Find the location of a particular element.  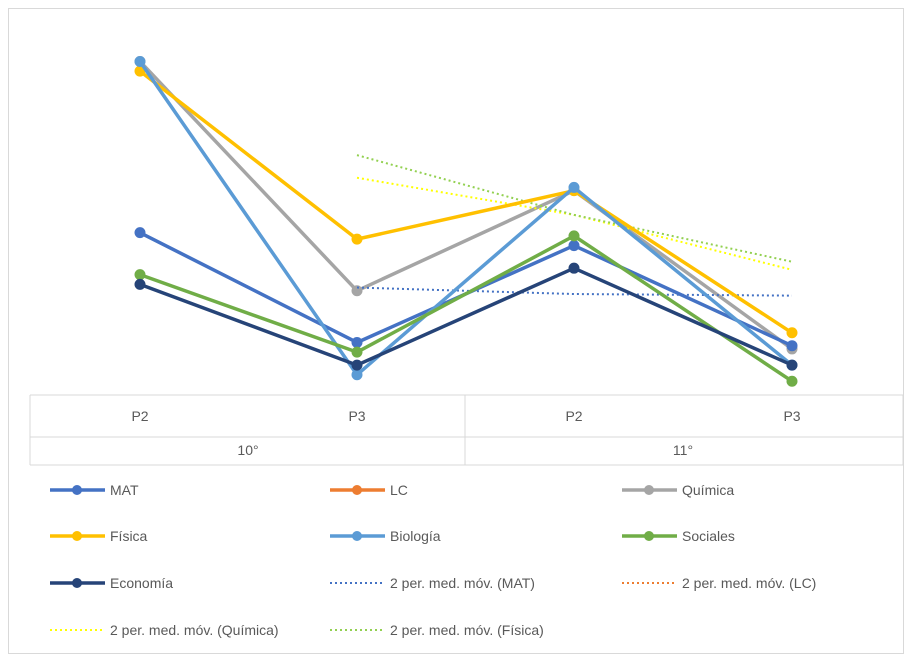

legend-item-2-per-med-mov-fisica: 2 per. med. móv. (Física) is located at coordinates (437, 630).